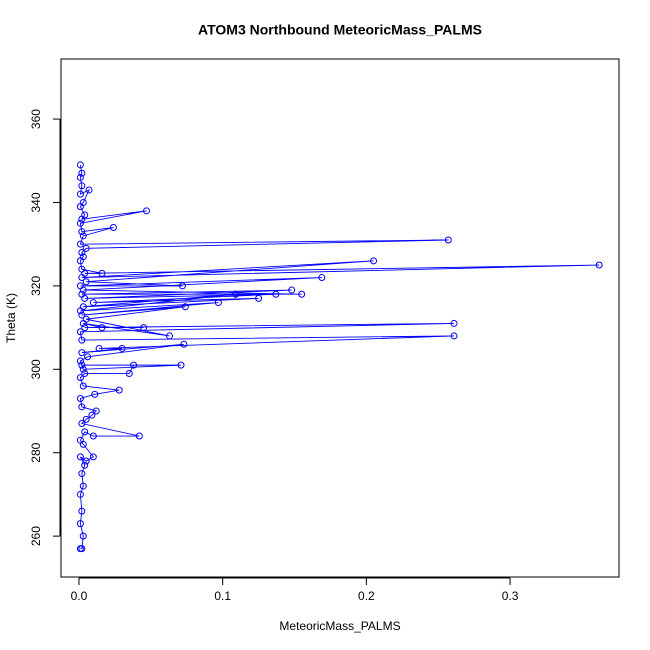 The width and height of the screenshot is (650, 650). I want to click on y-tick-label: 300, so click(36, 369).